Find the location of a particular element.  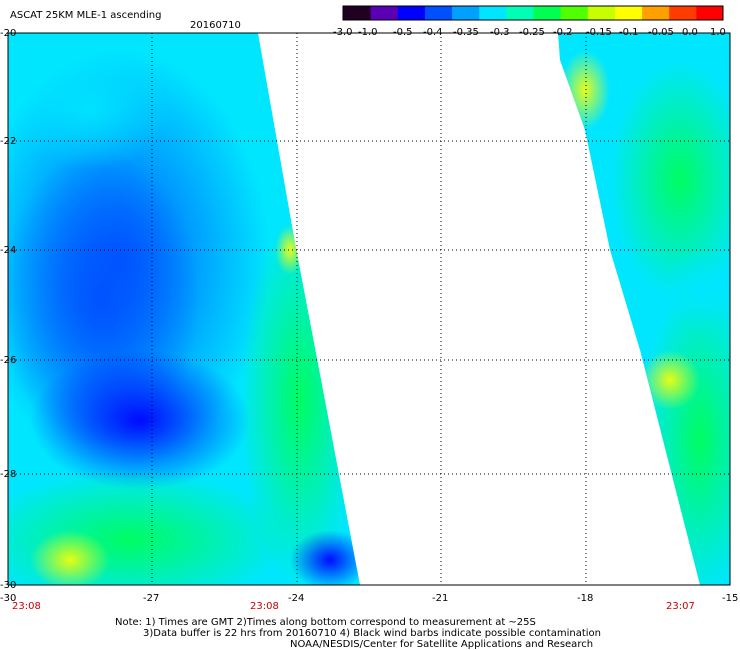

colorbar-label: -3.0 is located at coordinates (343, 32).